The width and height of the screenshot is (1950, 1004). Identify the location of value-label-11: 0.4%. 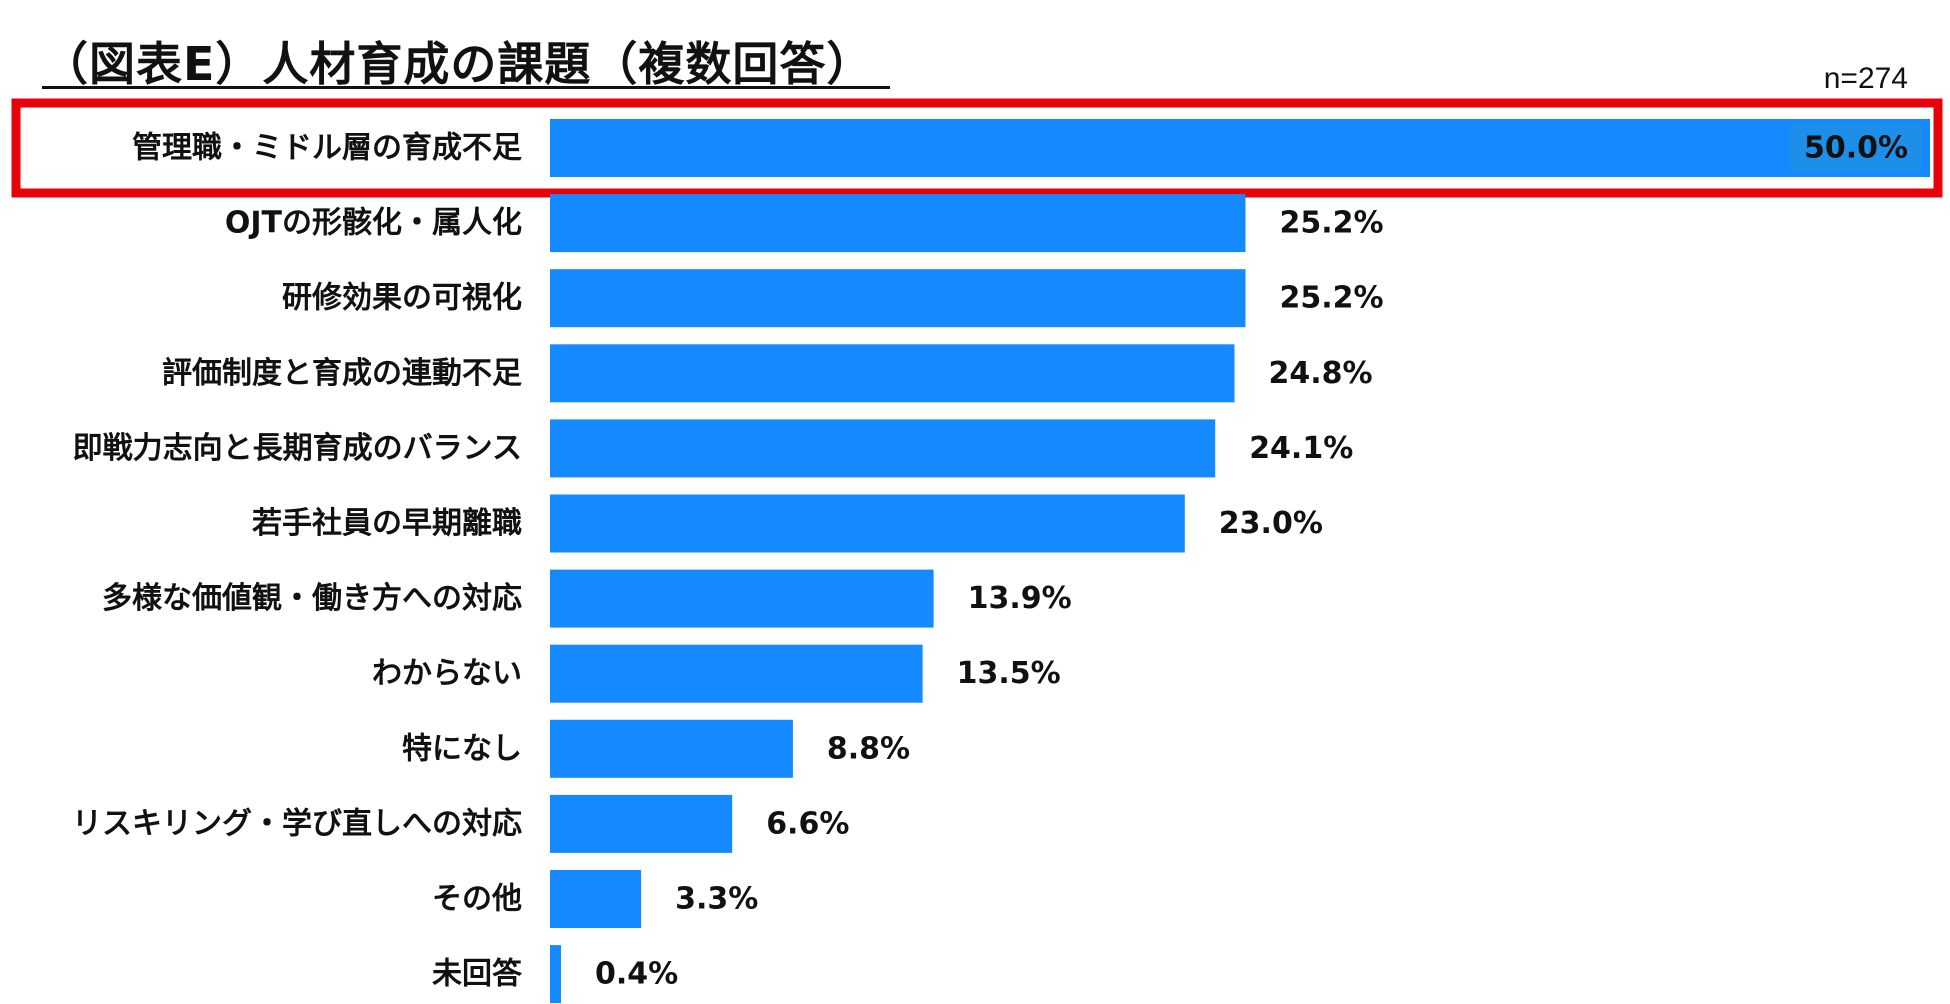
(636, 974).